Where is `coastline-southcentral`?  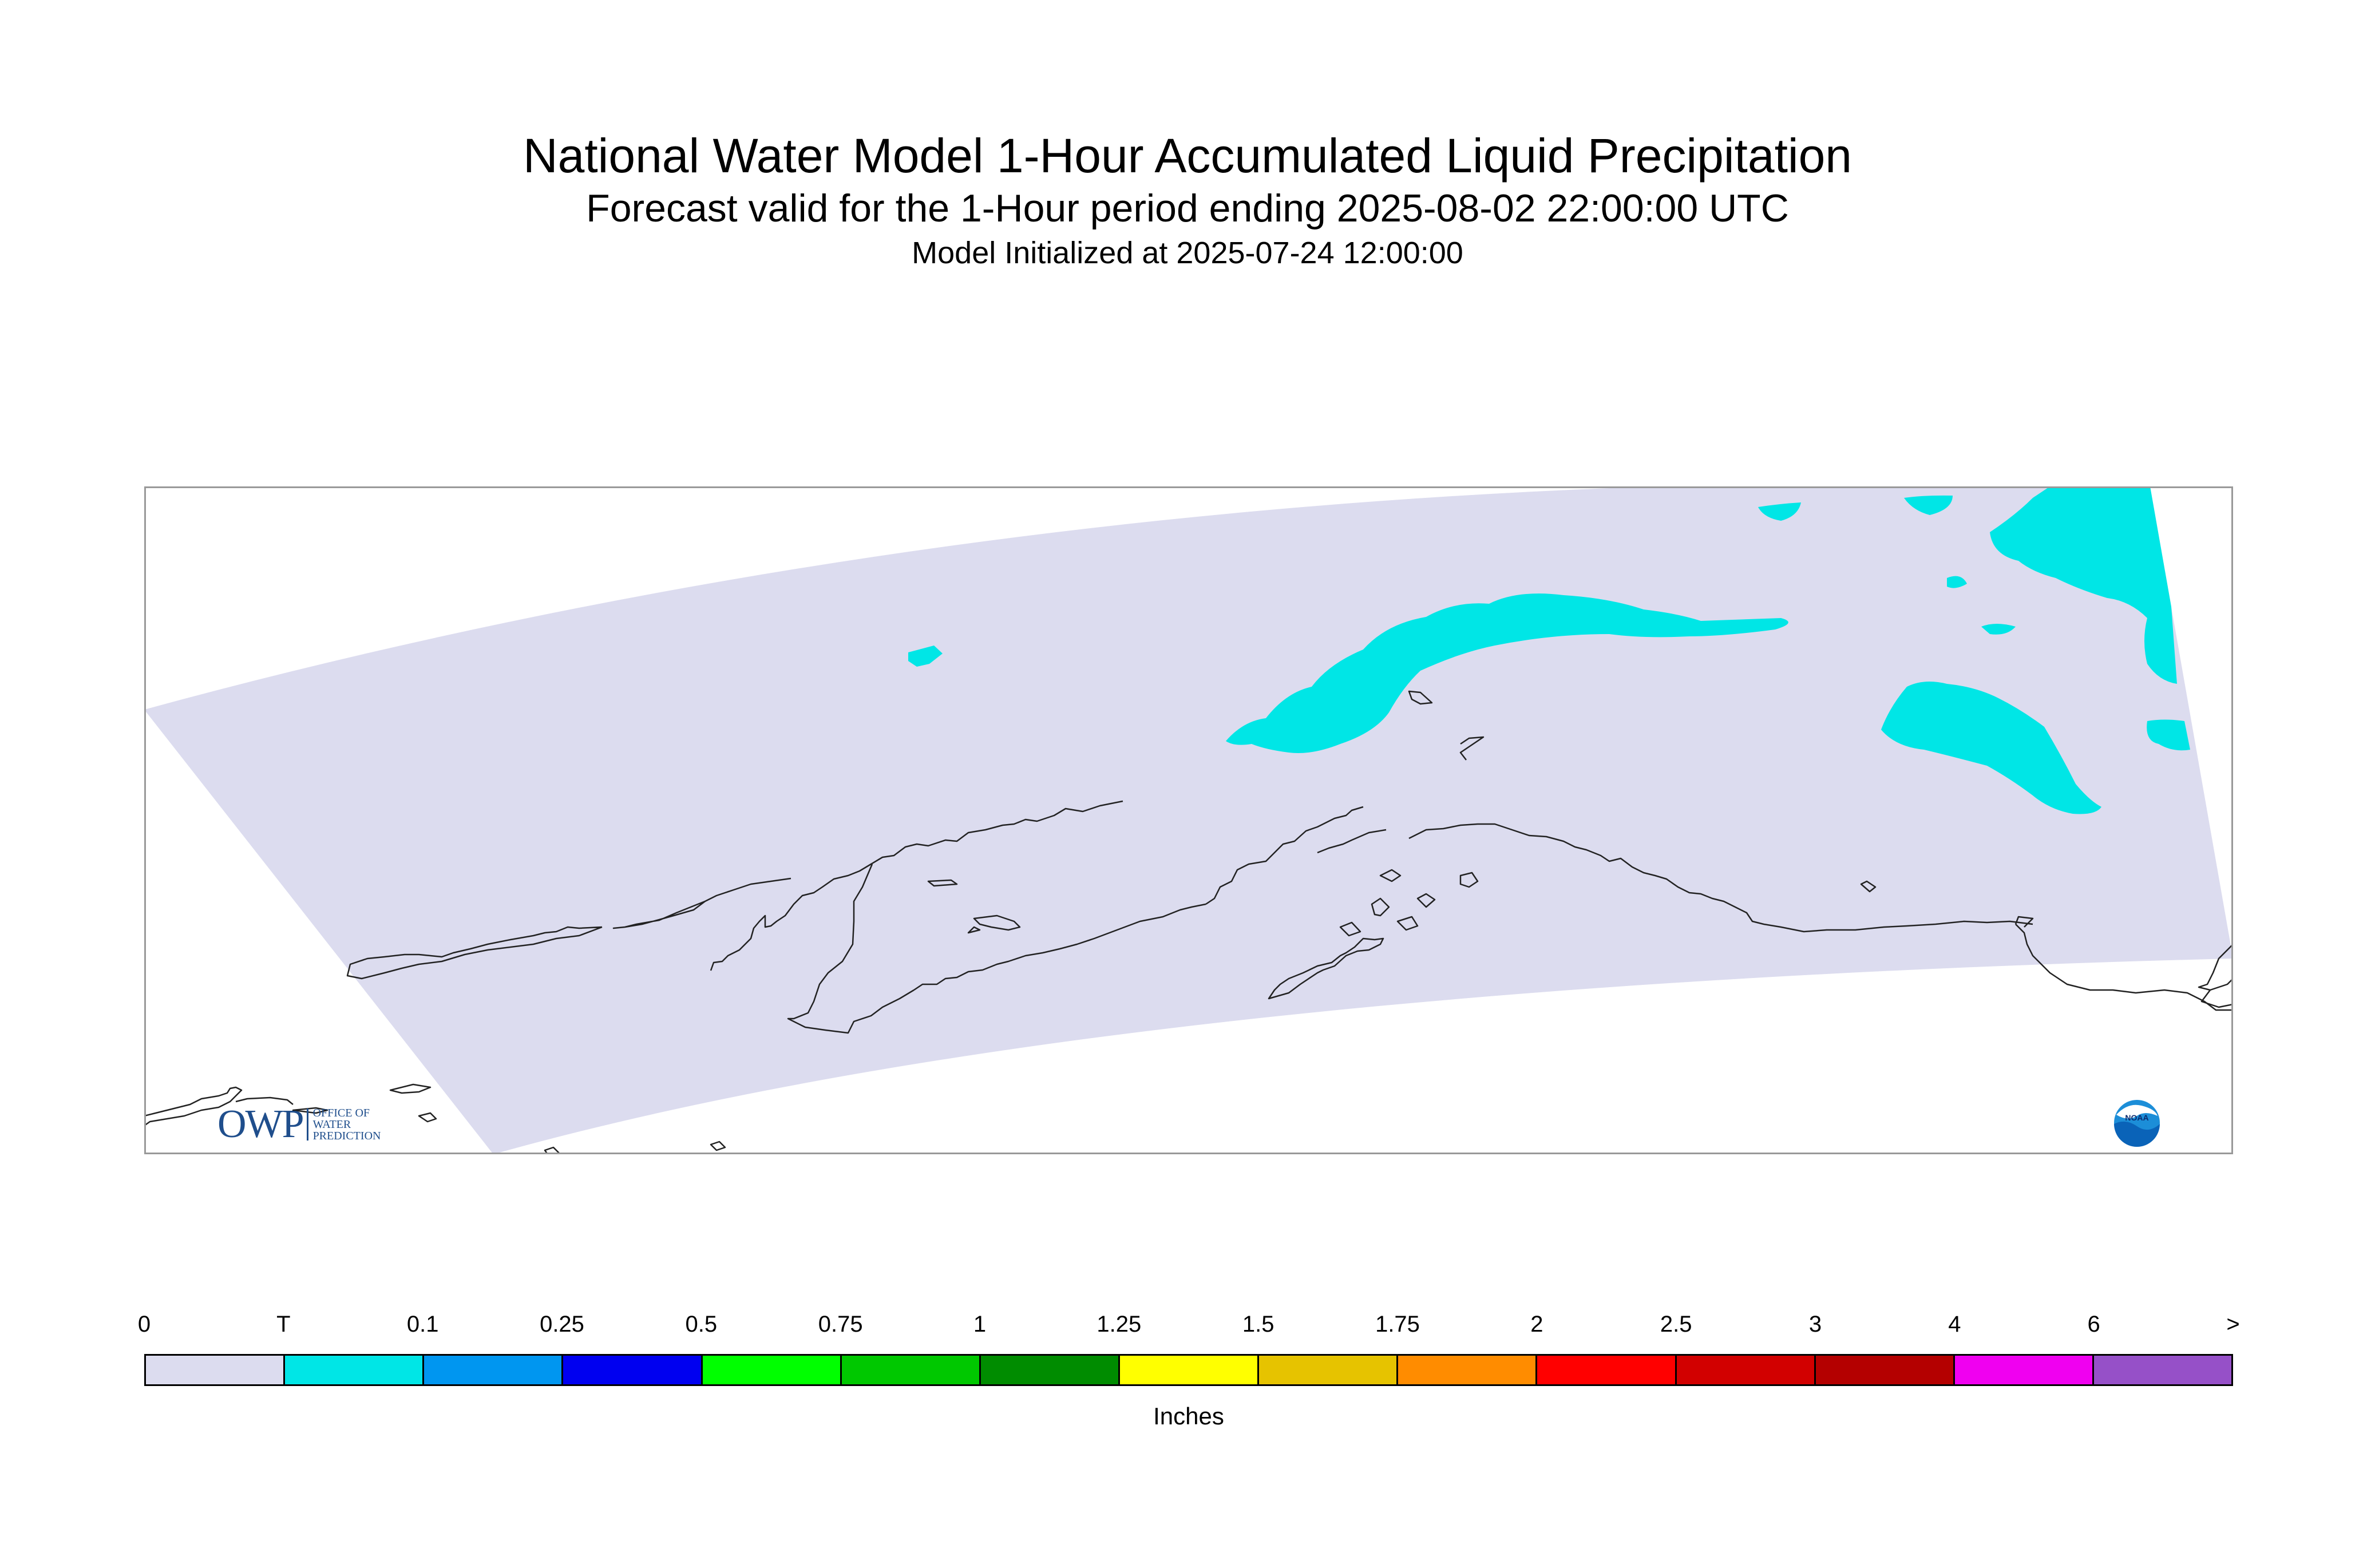 coastline-southcentral is located at coordinates (1721, 878).